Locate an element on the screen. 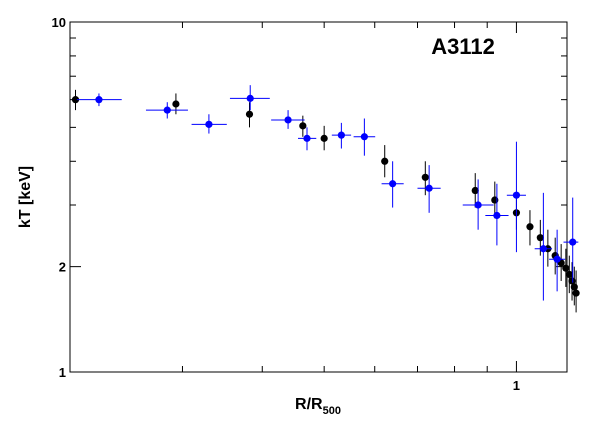 Image resolution: width=596 pixels, height=422 pixels. x-axis-title-main: R/R is located at coordinates (309, 404).